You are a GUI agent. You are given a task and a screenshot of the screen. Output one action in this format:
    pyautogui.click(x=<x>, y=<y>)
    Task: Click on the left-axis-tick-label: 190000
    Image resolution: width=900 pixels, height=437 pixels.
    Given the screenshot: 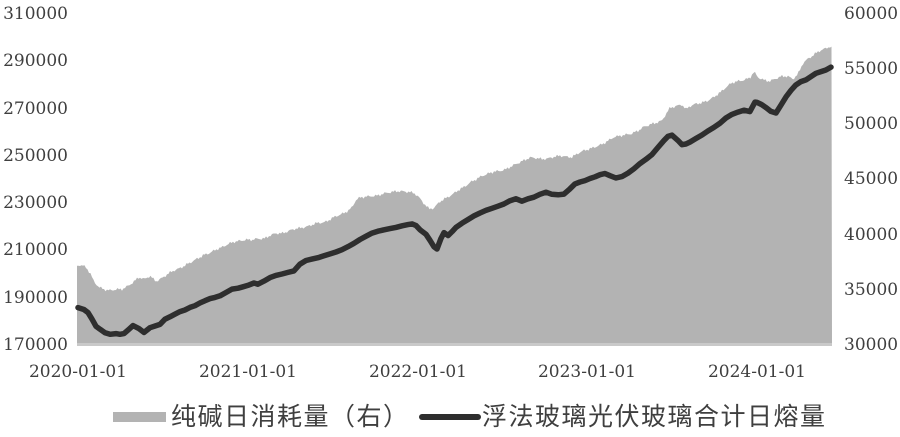 What is the action you would take?
    pyautogui.click(x=35, y=298)
    